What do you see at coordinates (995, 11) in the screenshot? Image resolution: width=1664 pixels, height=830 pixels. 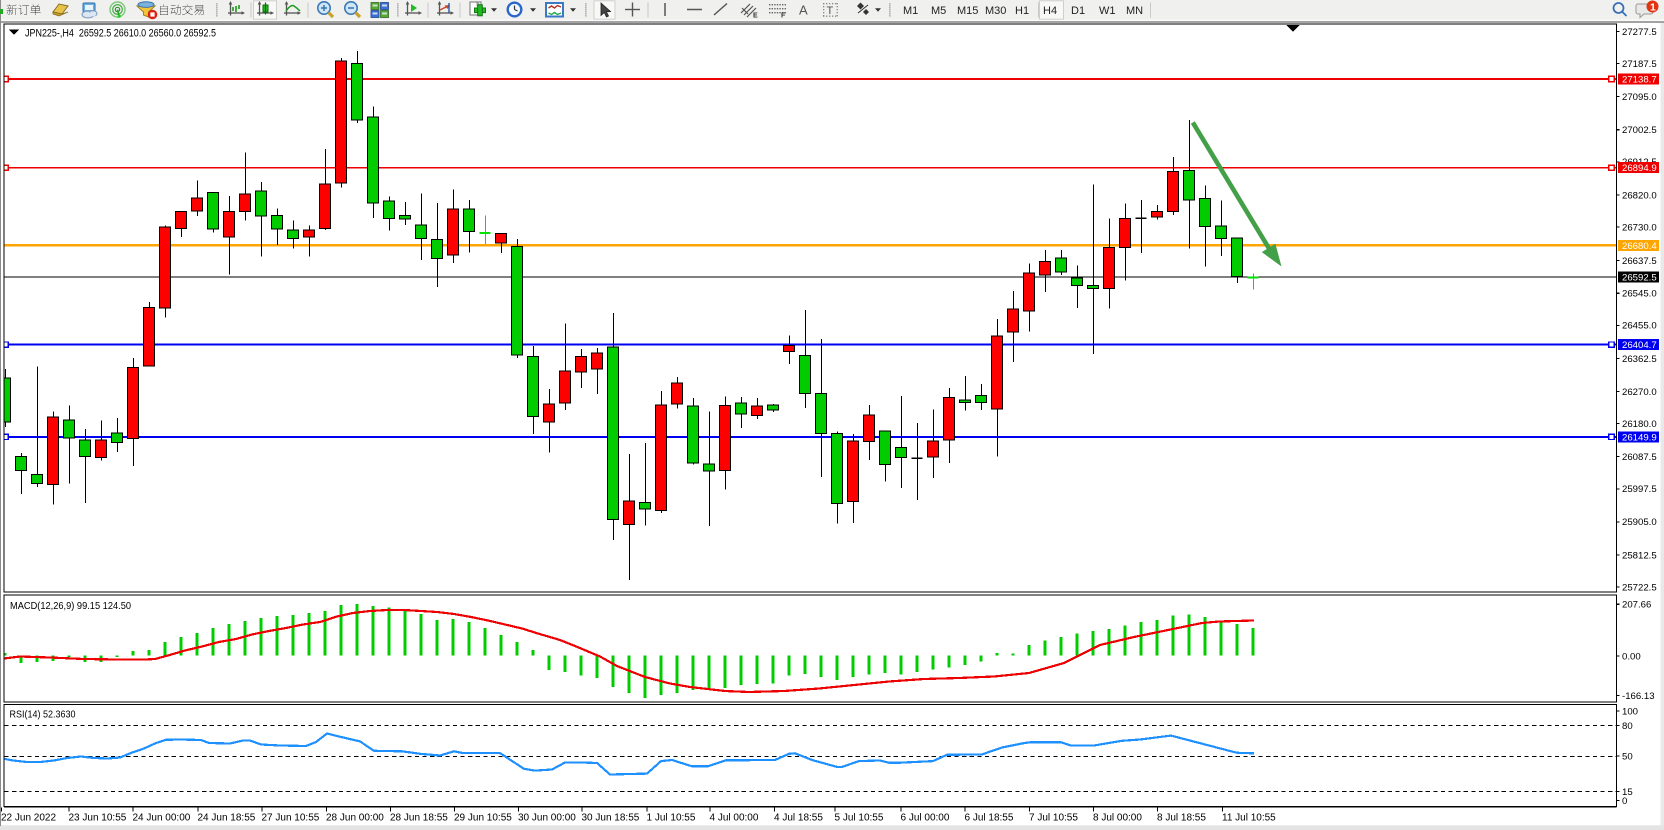 I see `svg-text: M30` at bounding box center [995, 11].